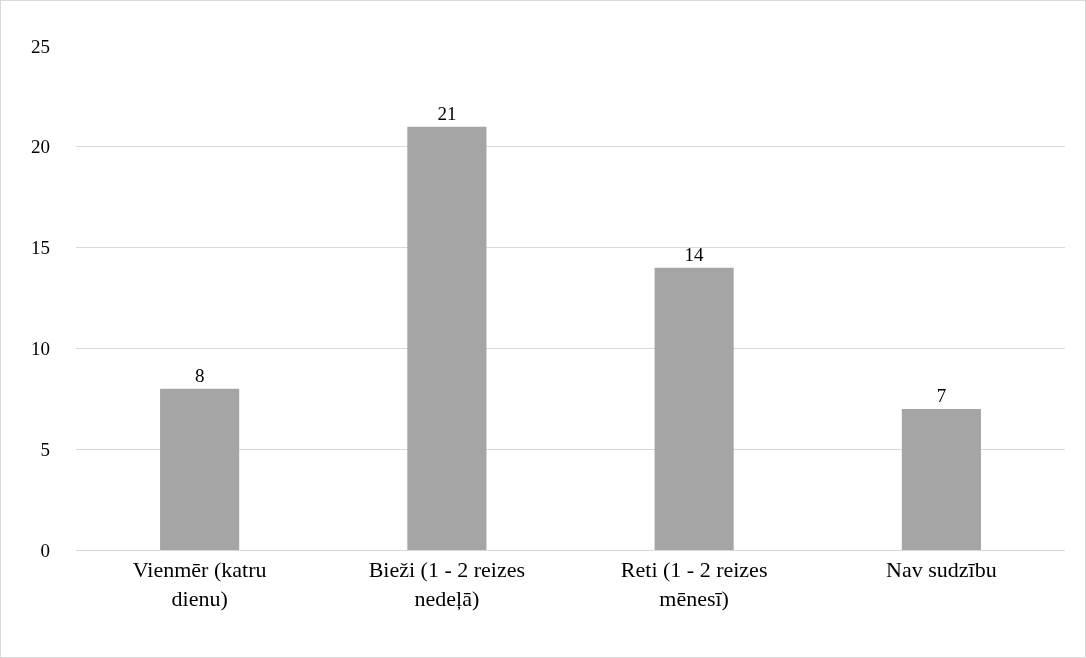  I want to click on y-tick-label: 5, so click(45, 449).